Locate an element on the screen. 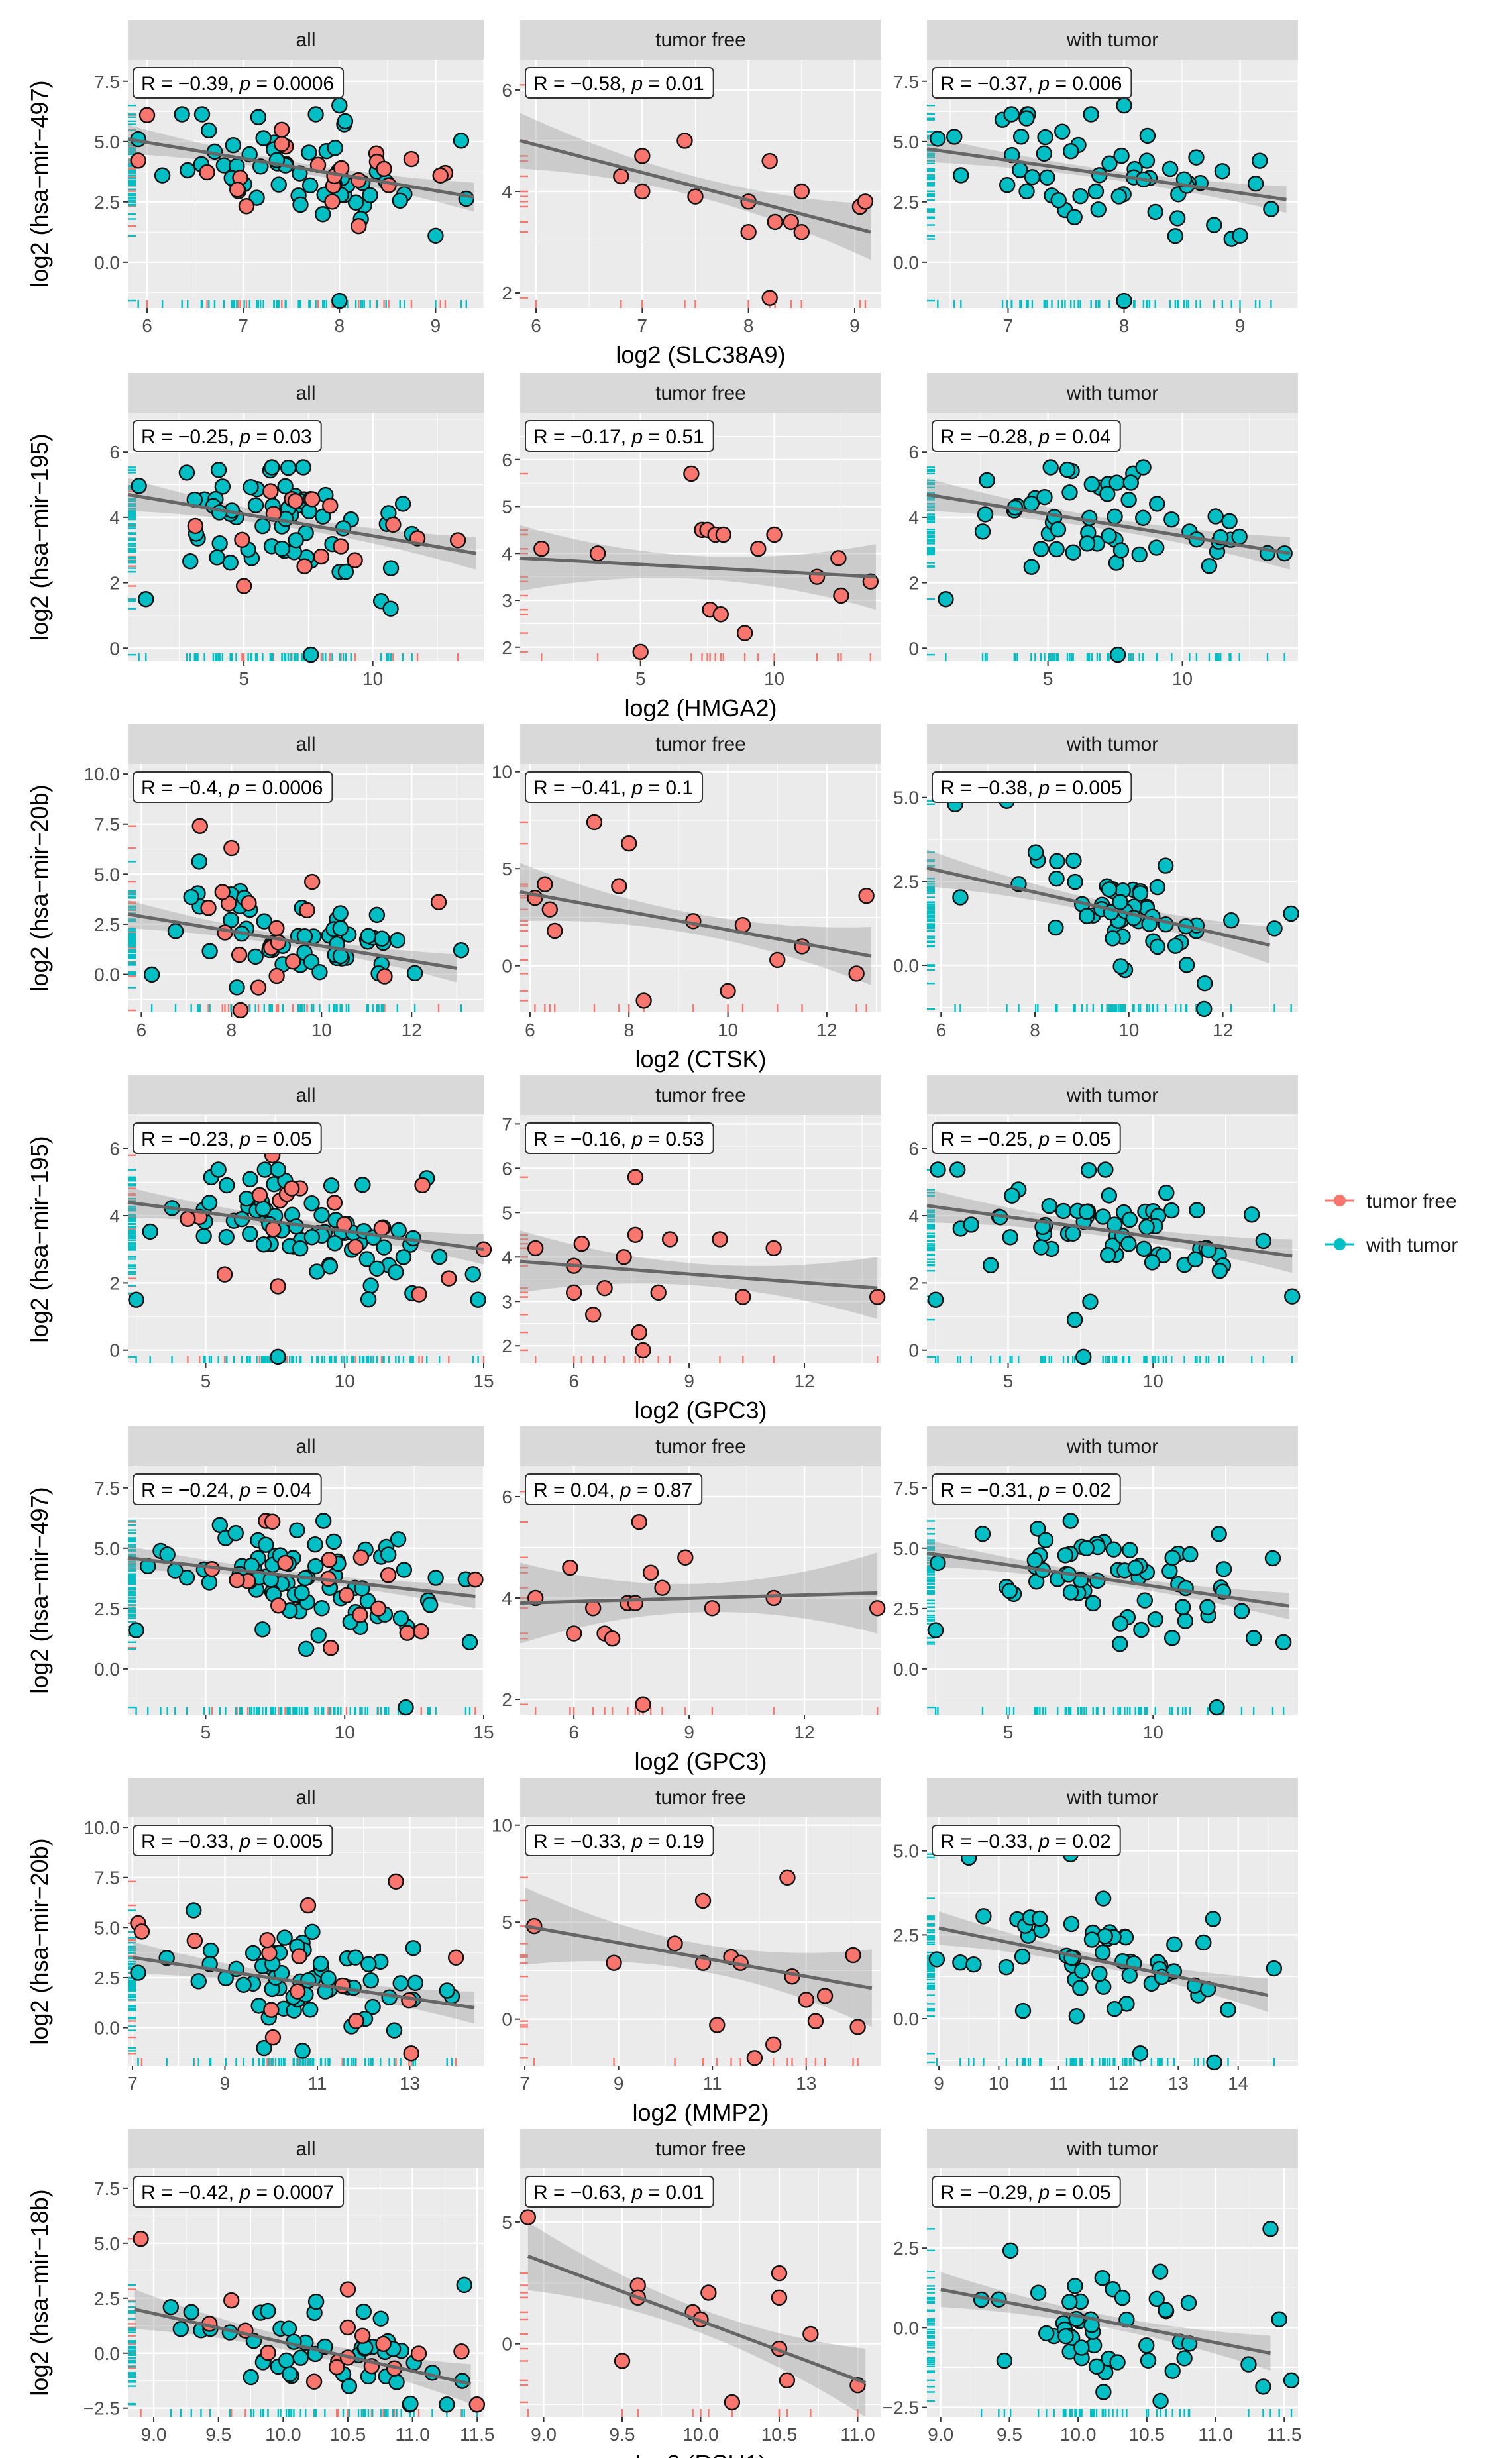 Image resolution: width=1512 pixels, height=2458 pixels. regression-line is located at coordinates (698, 1274).